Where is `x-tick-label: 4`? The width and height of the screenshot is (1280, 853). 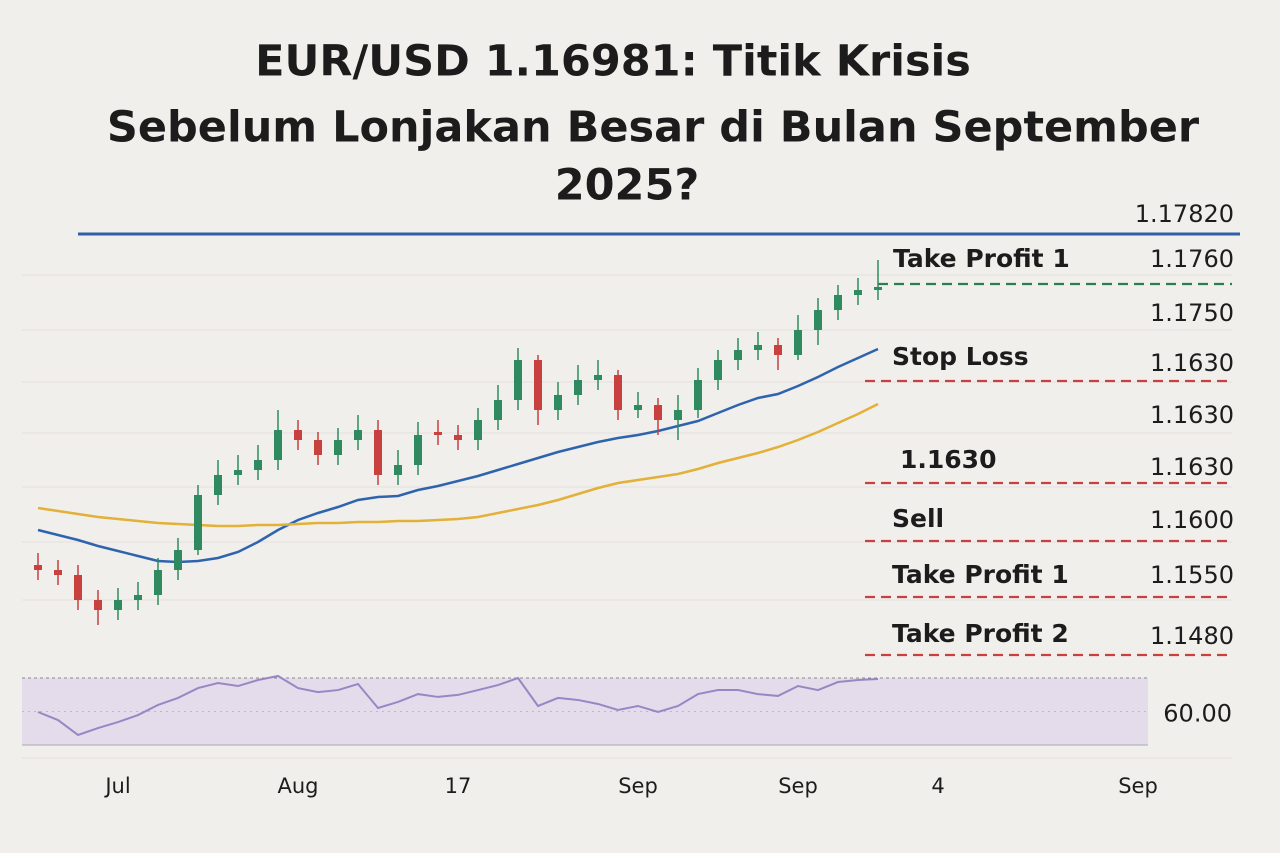 x-tick-label: 4 is located at coordinates (937, 786).